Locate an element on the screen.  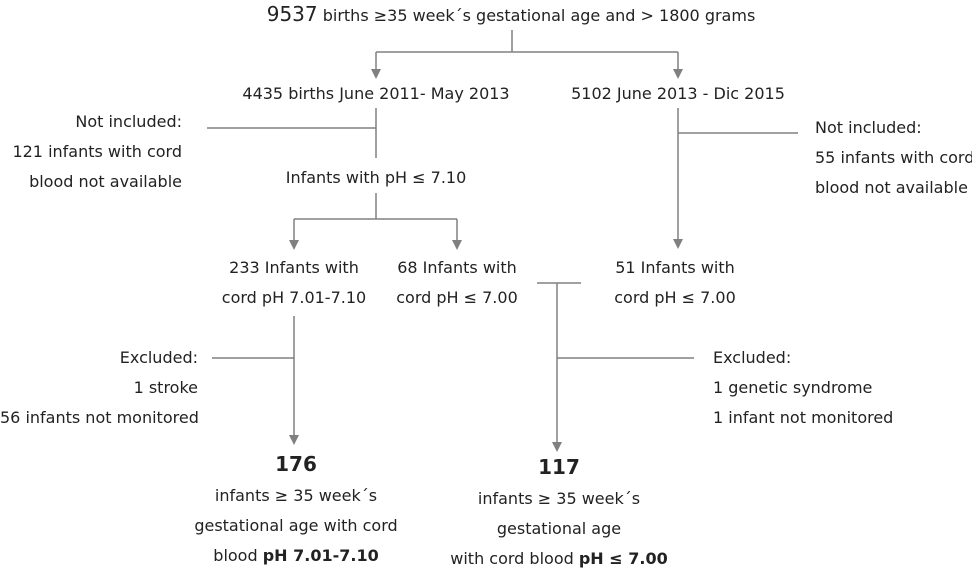
group-b-line-1: 68 Infants with is located at coordinates (457, 267).